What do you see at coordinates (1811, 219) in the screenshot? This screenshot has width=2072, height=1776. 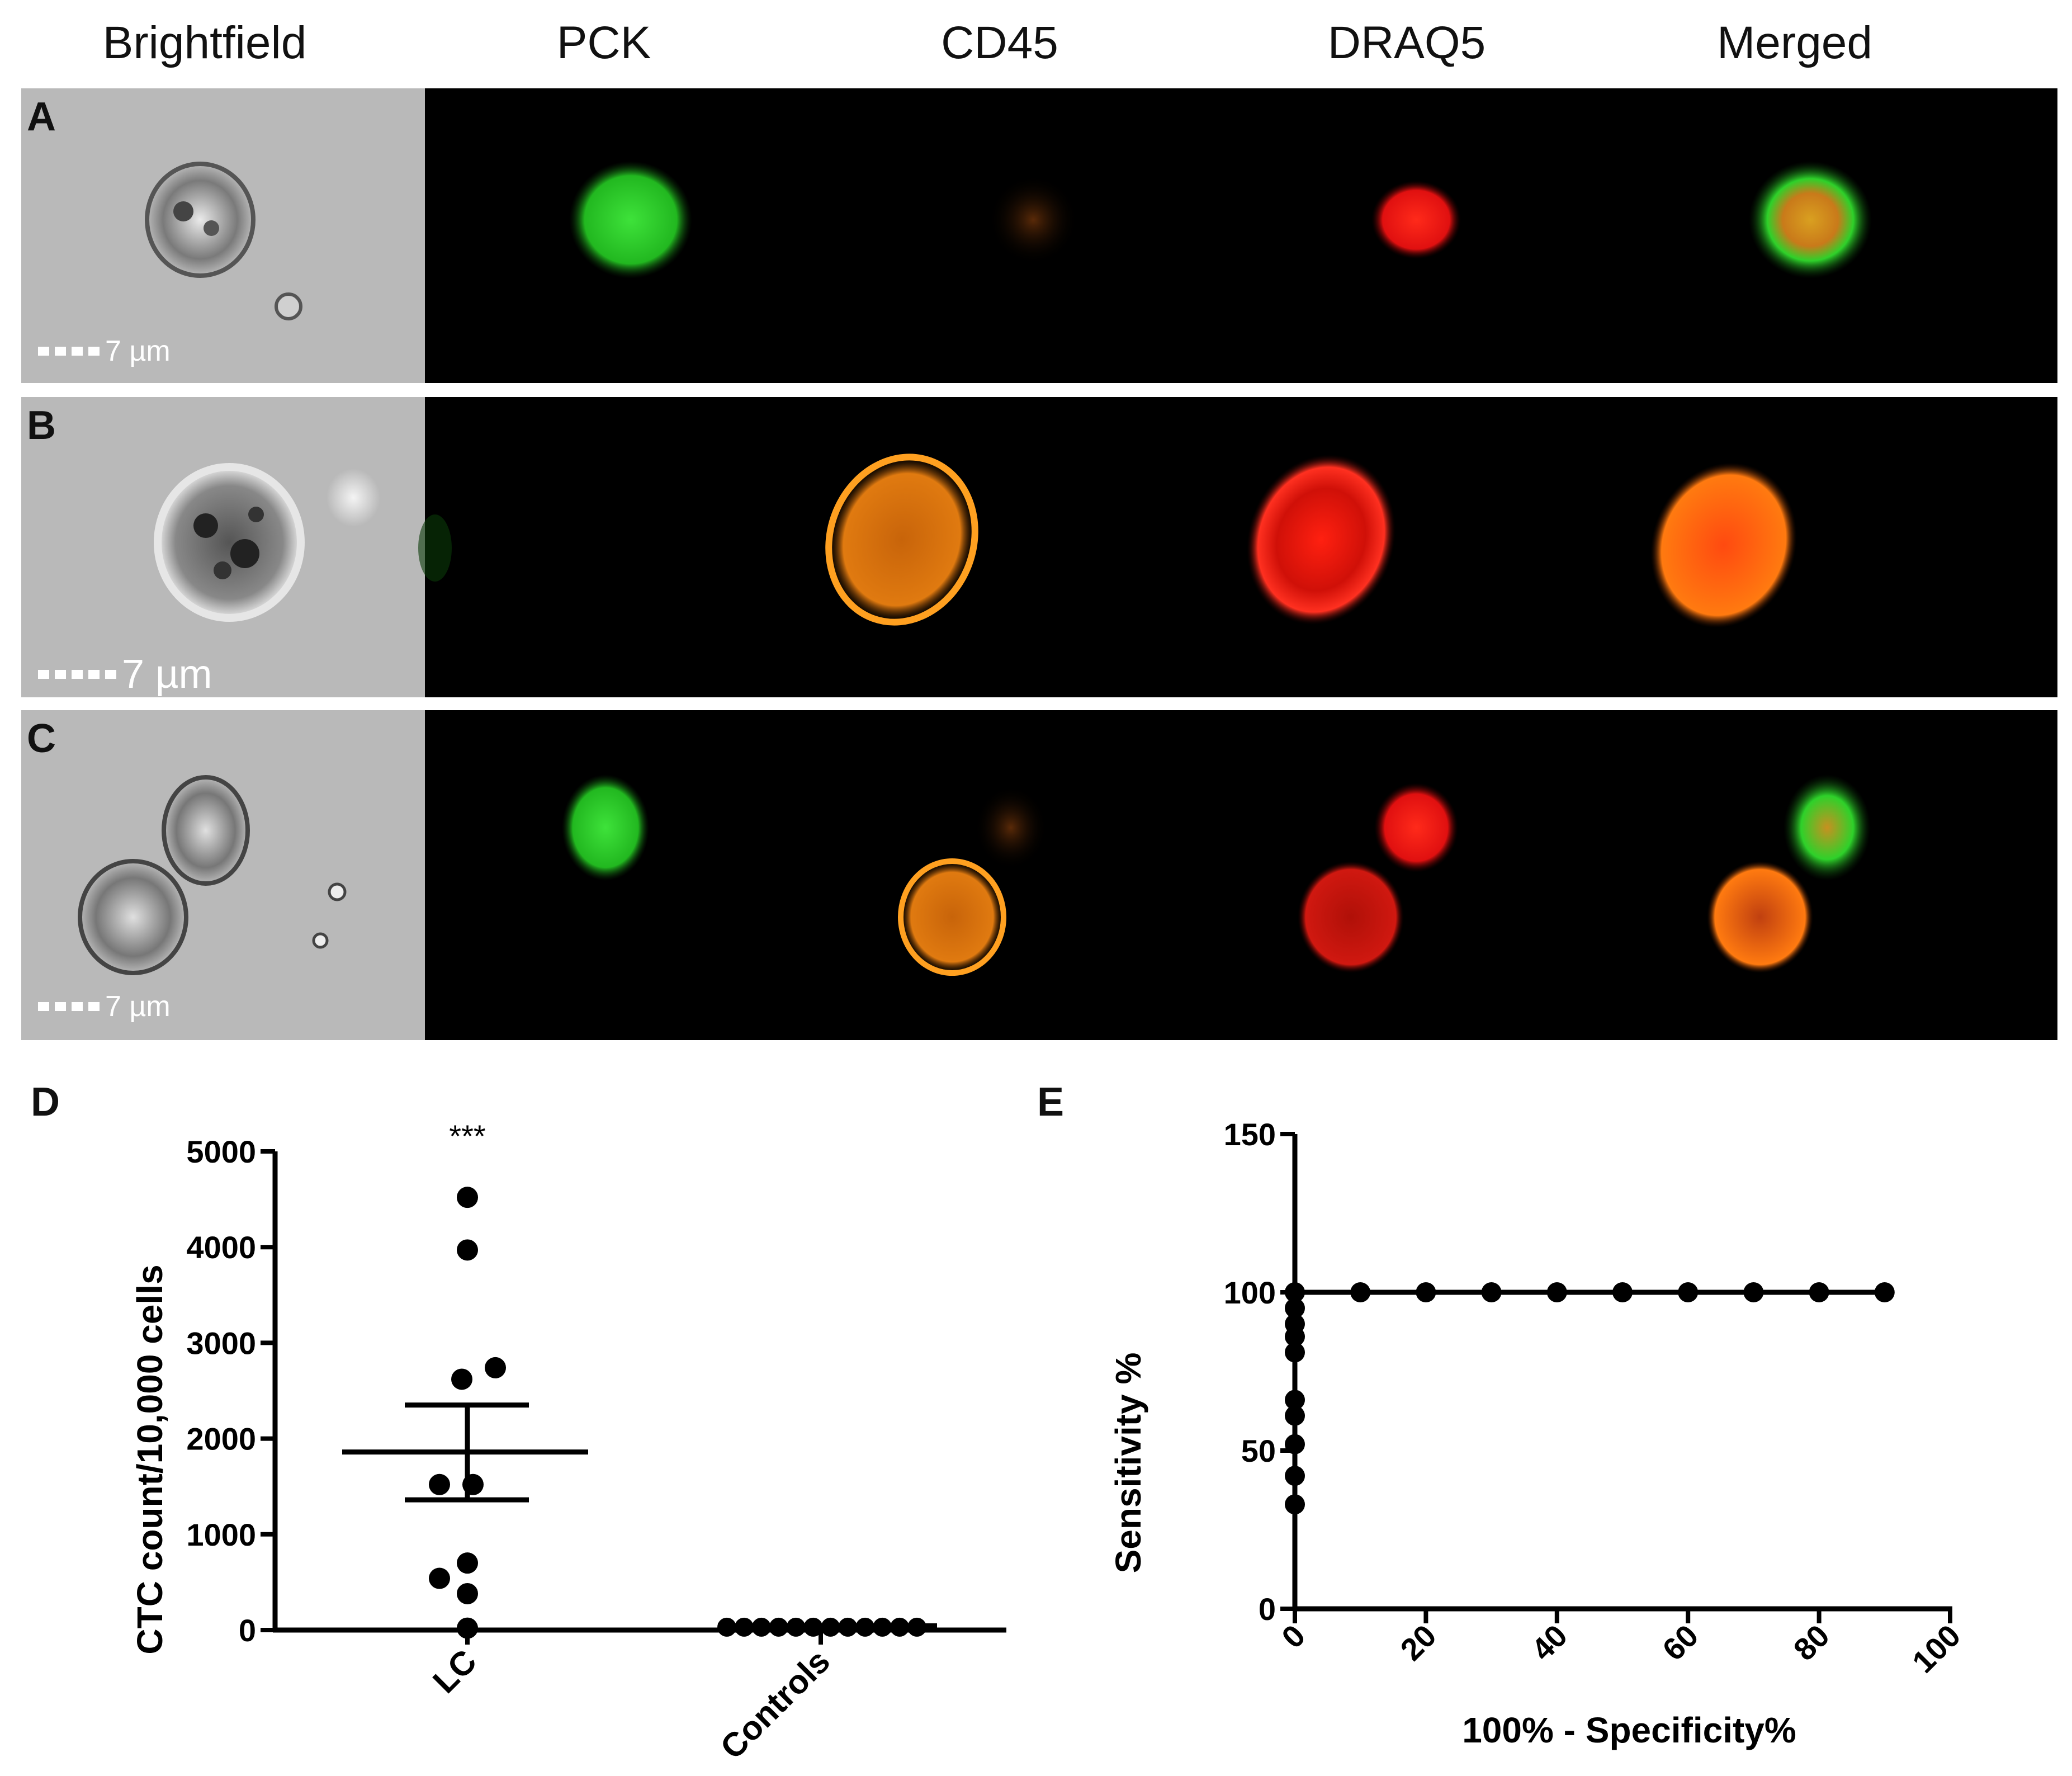 I see `merged-signal-a` at bounding box center [1811, 219].